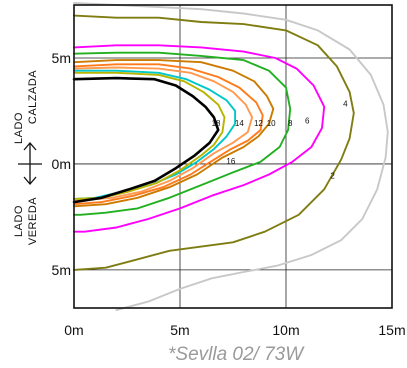 Image resolution: width=407 pixels, height=368 pixels. I want to click on x-tick-label-0: 0m, so click(73, 330).